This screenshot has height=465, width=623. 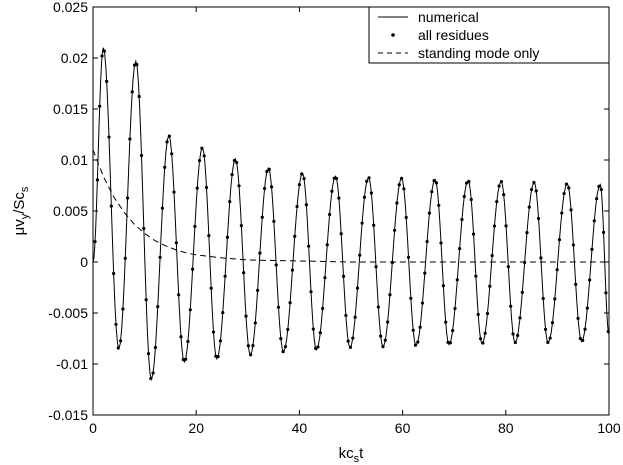 What do you see at coordinates (72, 364) in the screenshot?
I see `y-tick-label: -0.01` at bounding box center [72, 364].